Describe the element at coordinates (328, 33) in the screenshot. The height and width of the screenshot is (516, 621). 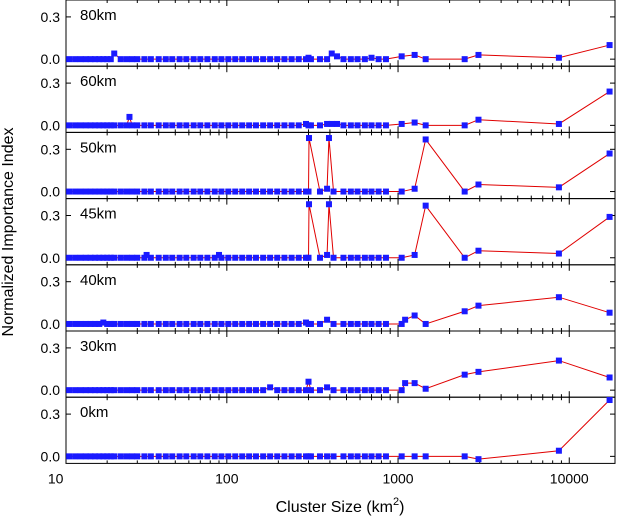
I see `panel-80km: 0.0 0.3 80km` at that location.